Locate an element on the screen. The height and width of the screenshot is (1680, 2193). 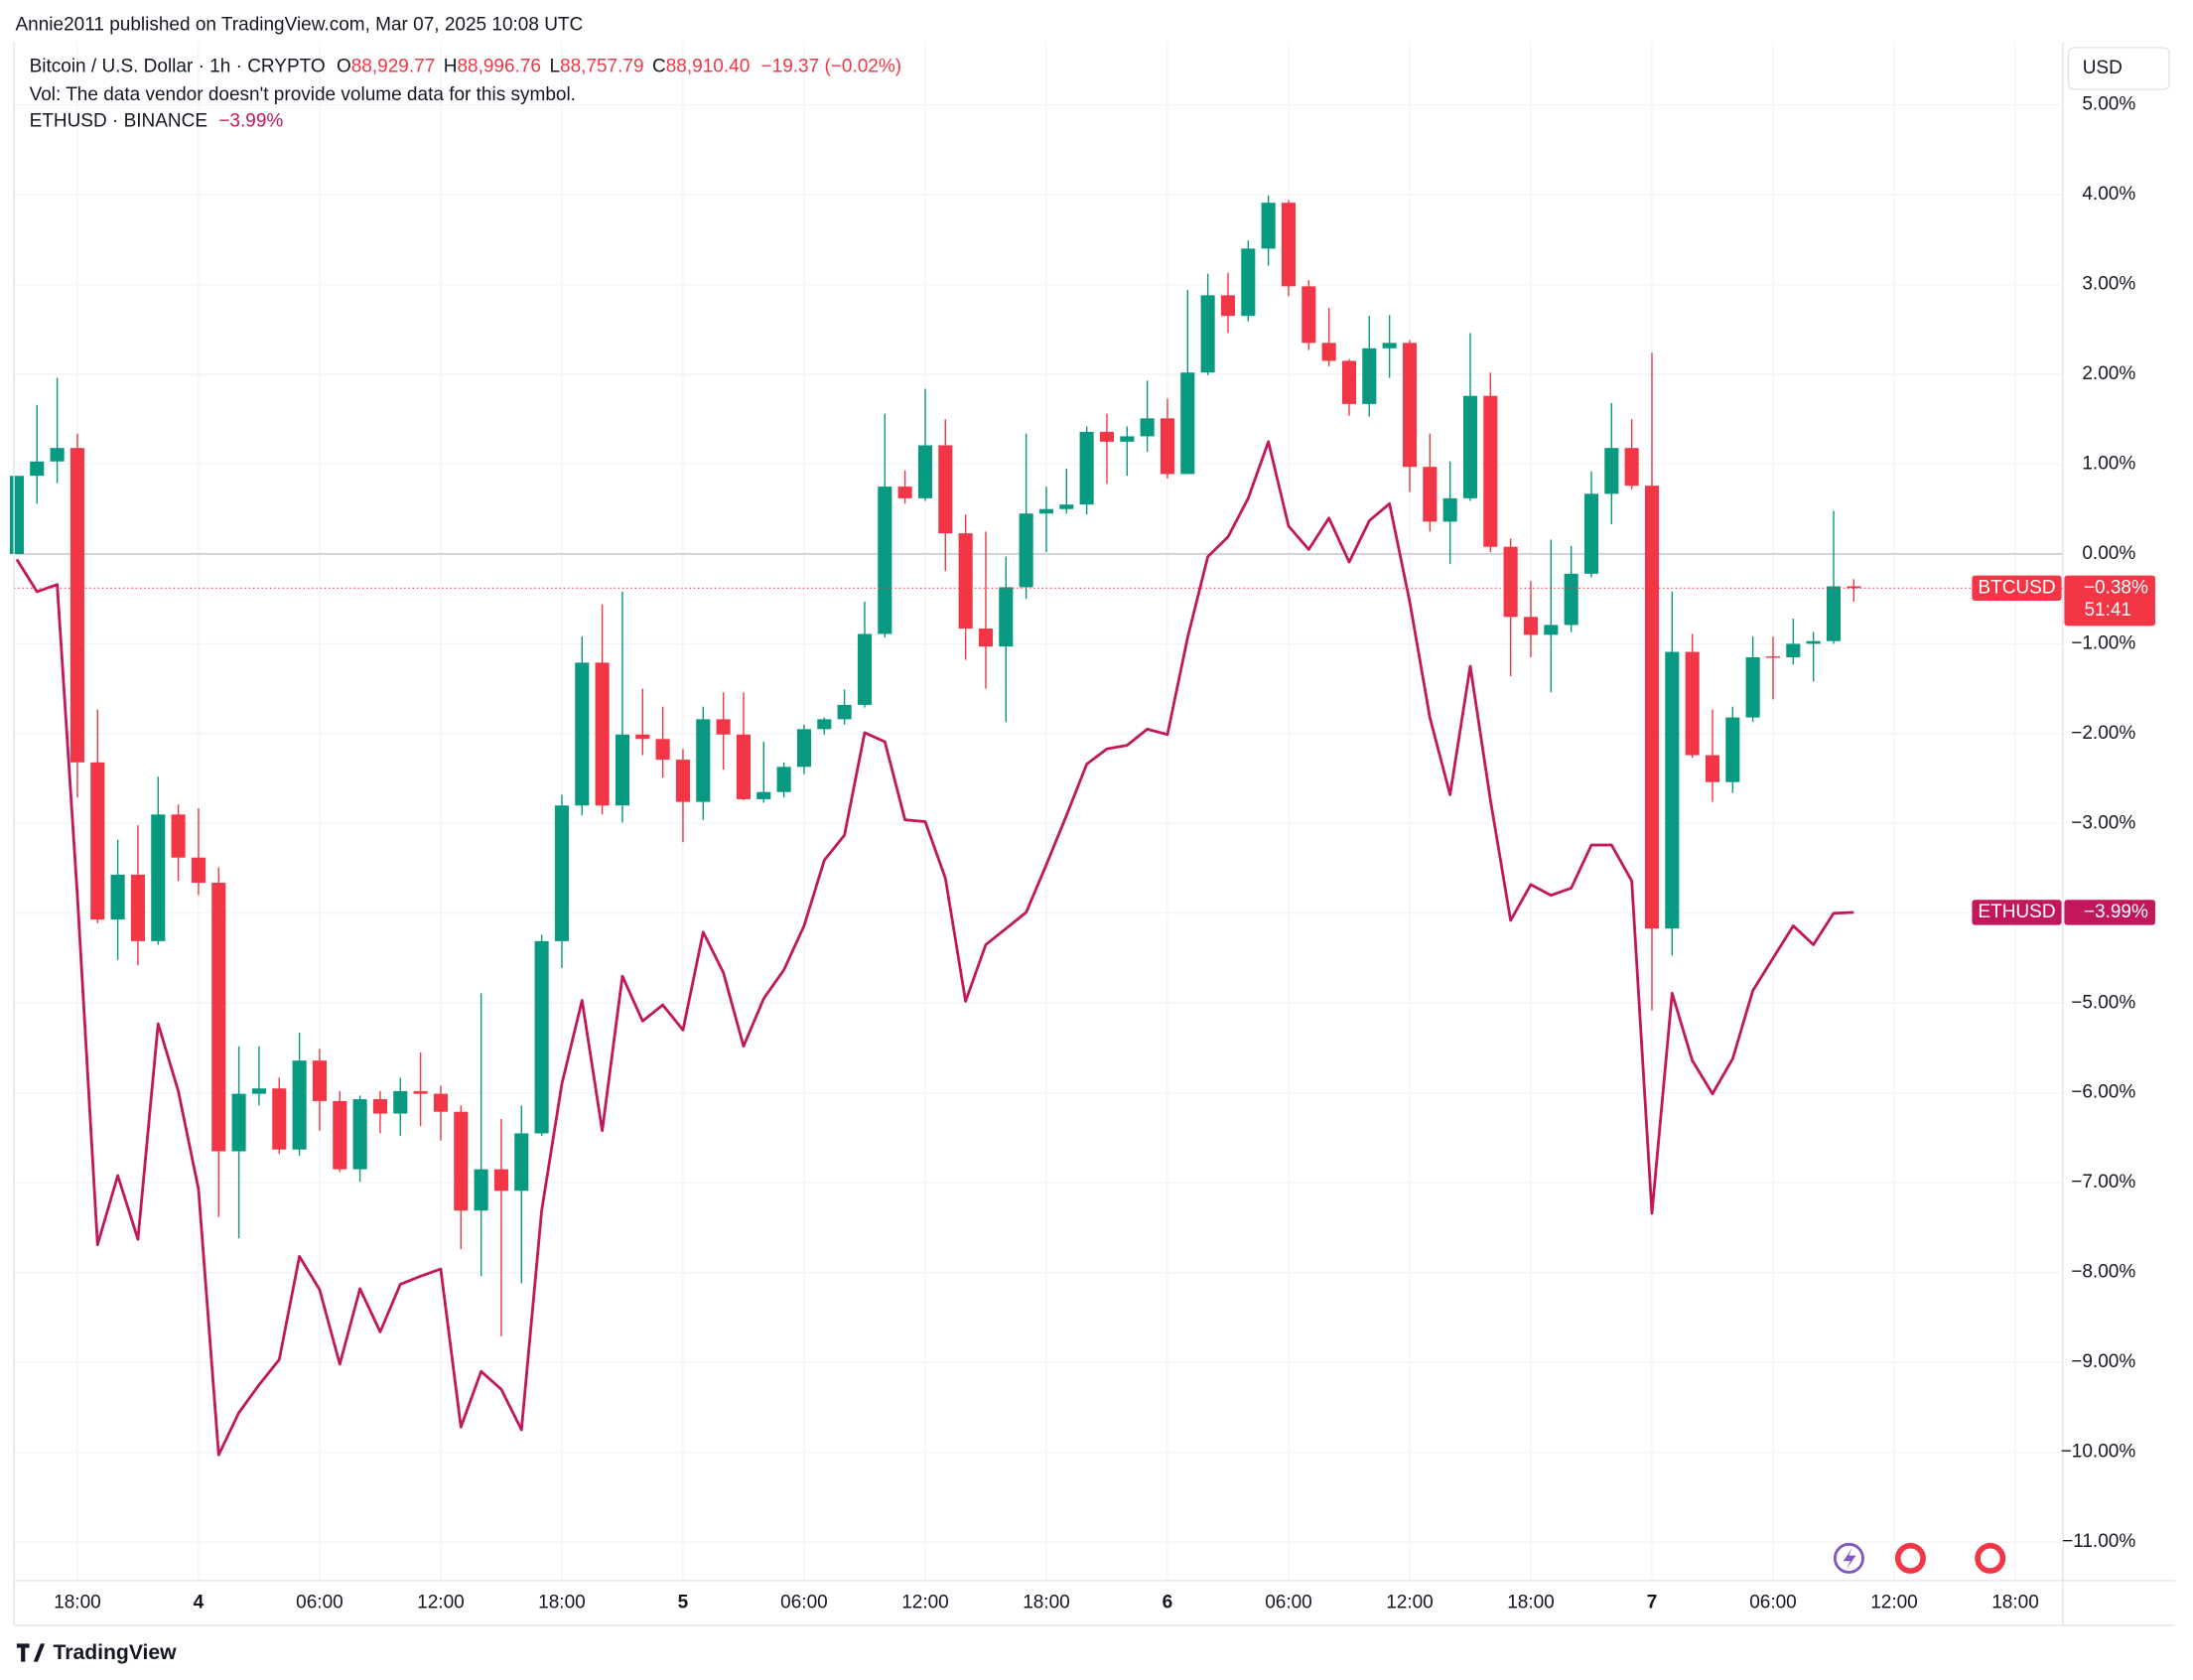
x-tick-label: 5 is located at coordinates (683, 1603).